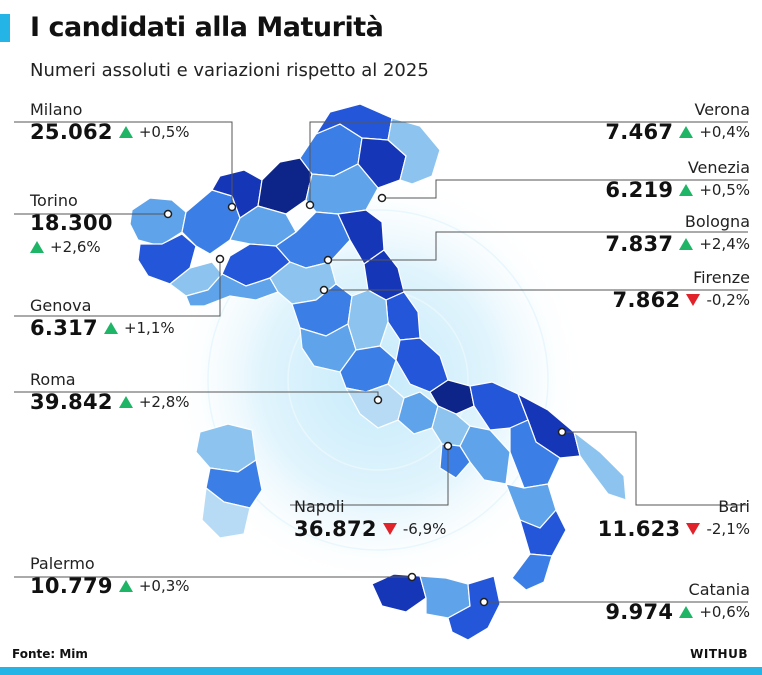 The image size is (762, 675). Describe the element at coordinates (639, 612) in the screenshot. I see `city-value: 9.974` at that location.